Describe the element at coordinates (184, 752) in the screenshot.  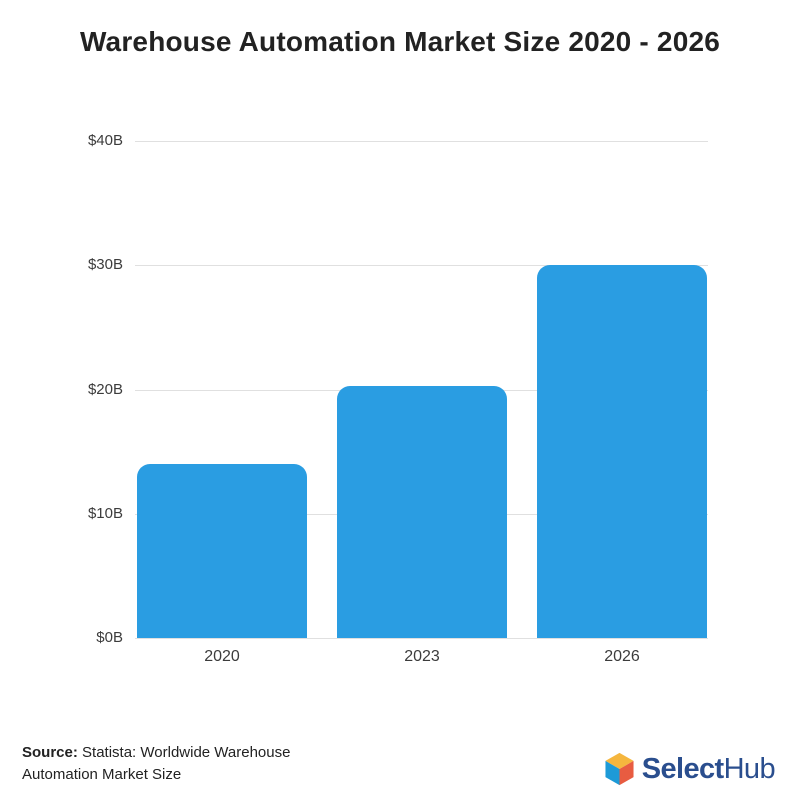
I see `source-text-line1: Statista: Worldwide Warehouse` at that location.